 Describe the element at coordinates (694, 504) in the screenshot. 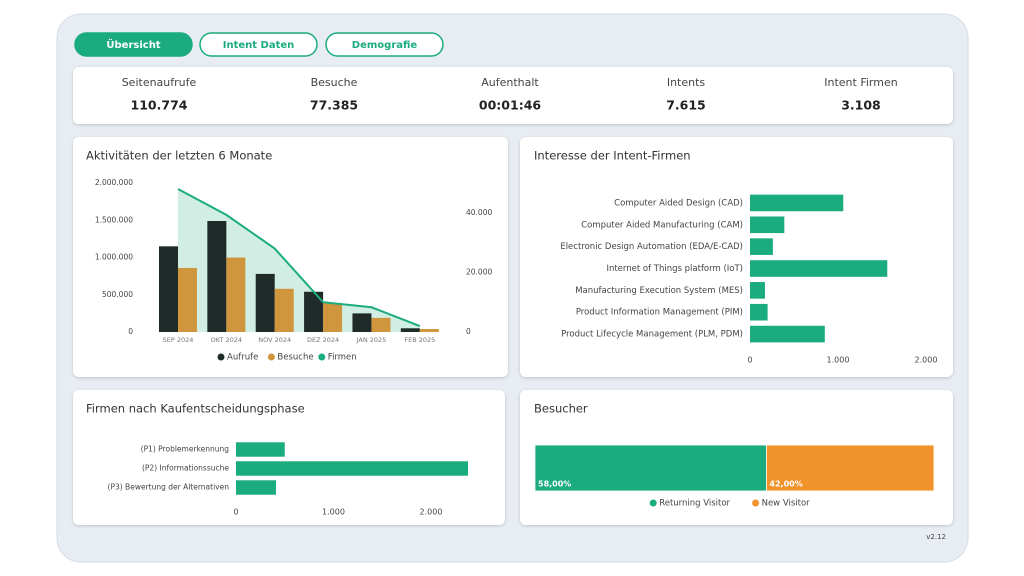

I see `legend-label: Returning Visitor` at that location.